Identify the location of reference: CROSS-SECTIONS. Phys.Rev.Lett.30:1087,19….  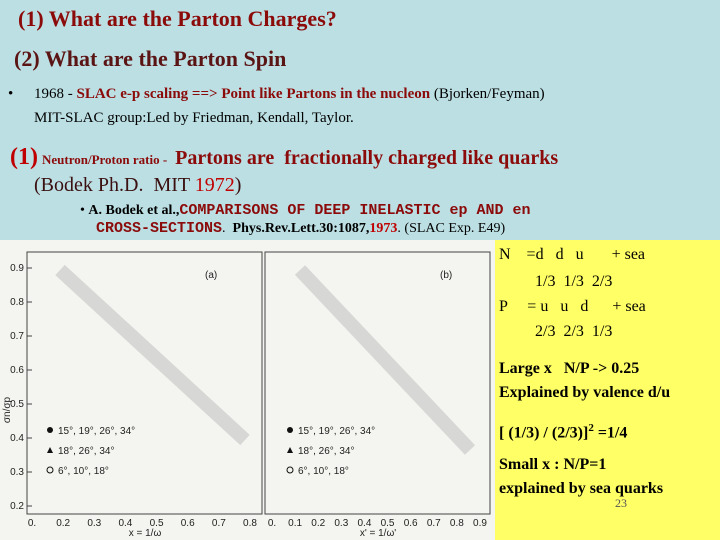
(300, 228).